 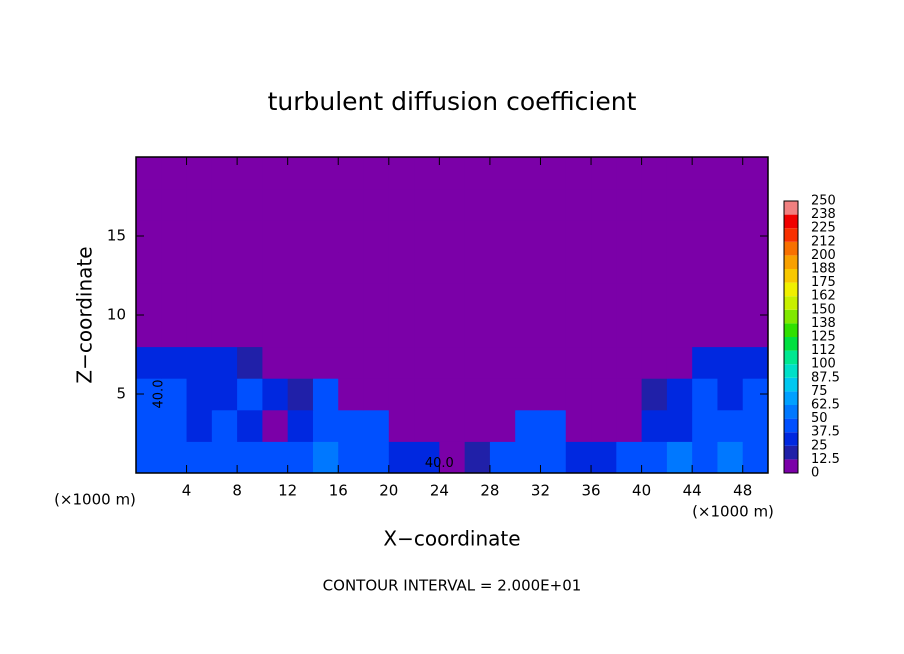 I want to click on x-tick-label: 36, so click(x=590, y=491).